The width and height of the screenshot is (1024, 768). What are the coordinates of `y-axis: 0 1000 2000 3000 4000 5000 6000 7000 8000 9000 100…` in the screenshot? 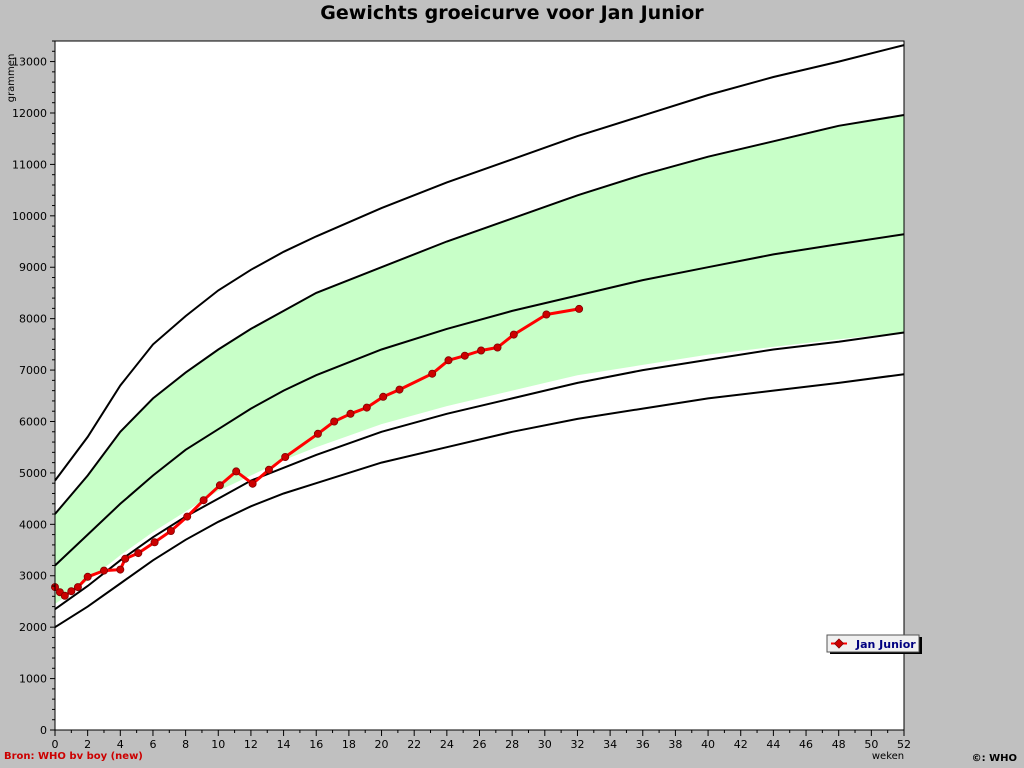 It's located at (34, 388).